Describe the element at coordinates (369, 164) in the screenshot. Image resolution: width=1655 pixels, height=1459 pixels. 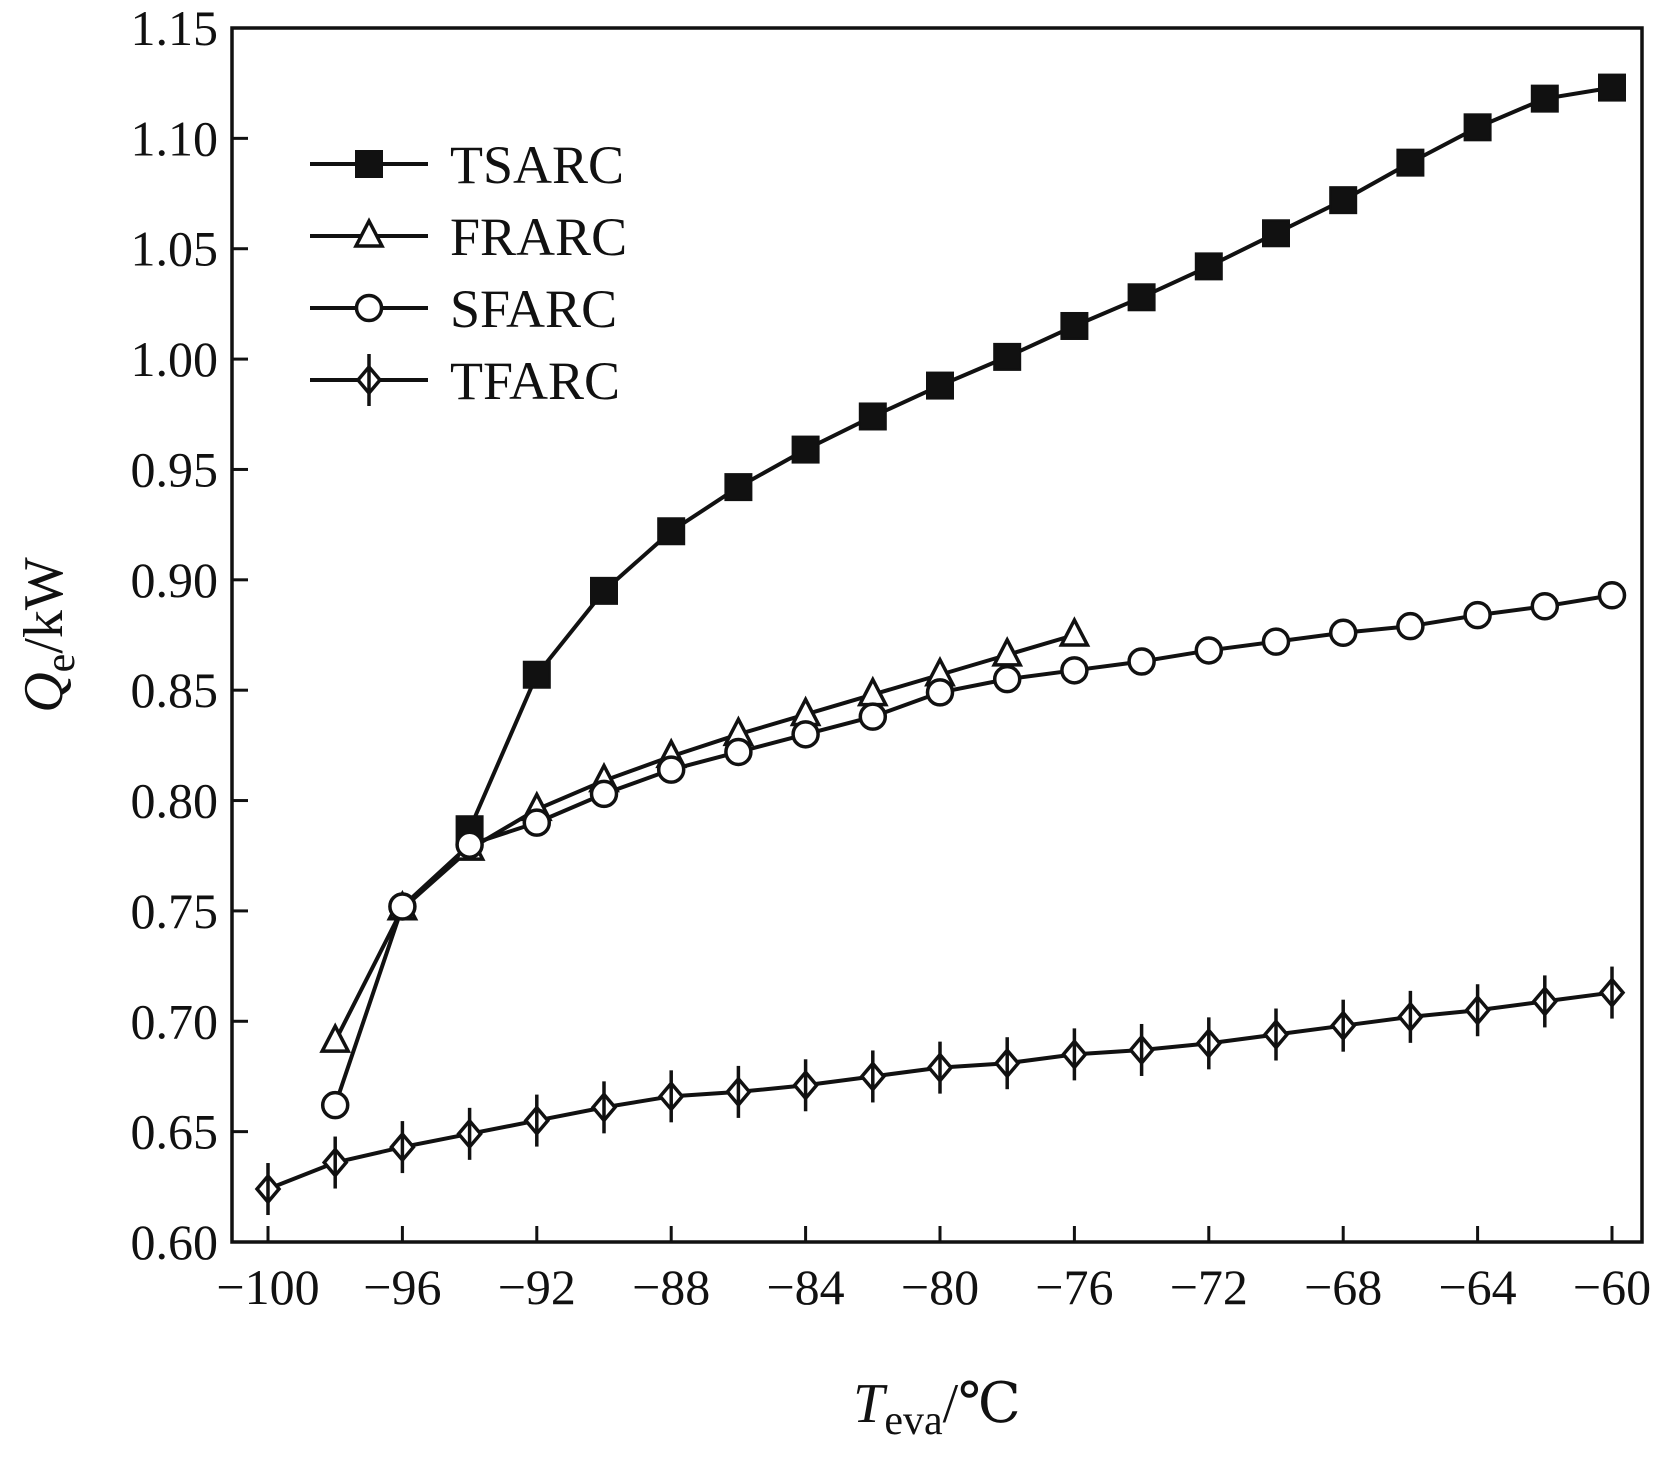
I see `legend-marker-tsarc` at that location.